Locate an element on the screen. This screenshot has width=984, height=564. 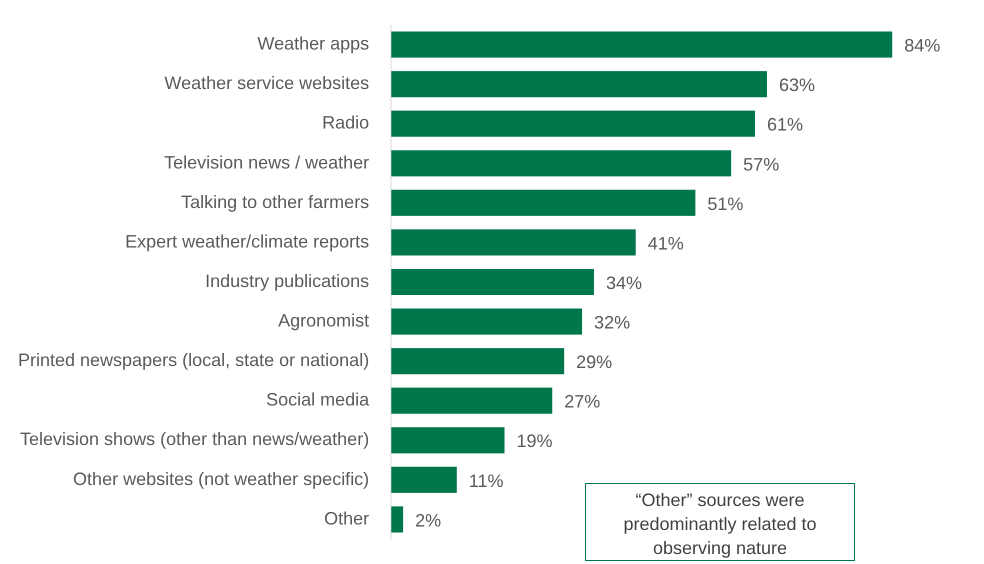
data-label: 2% is located at coordinates (428, 520).